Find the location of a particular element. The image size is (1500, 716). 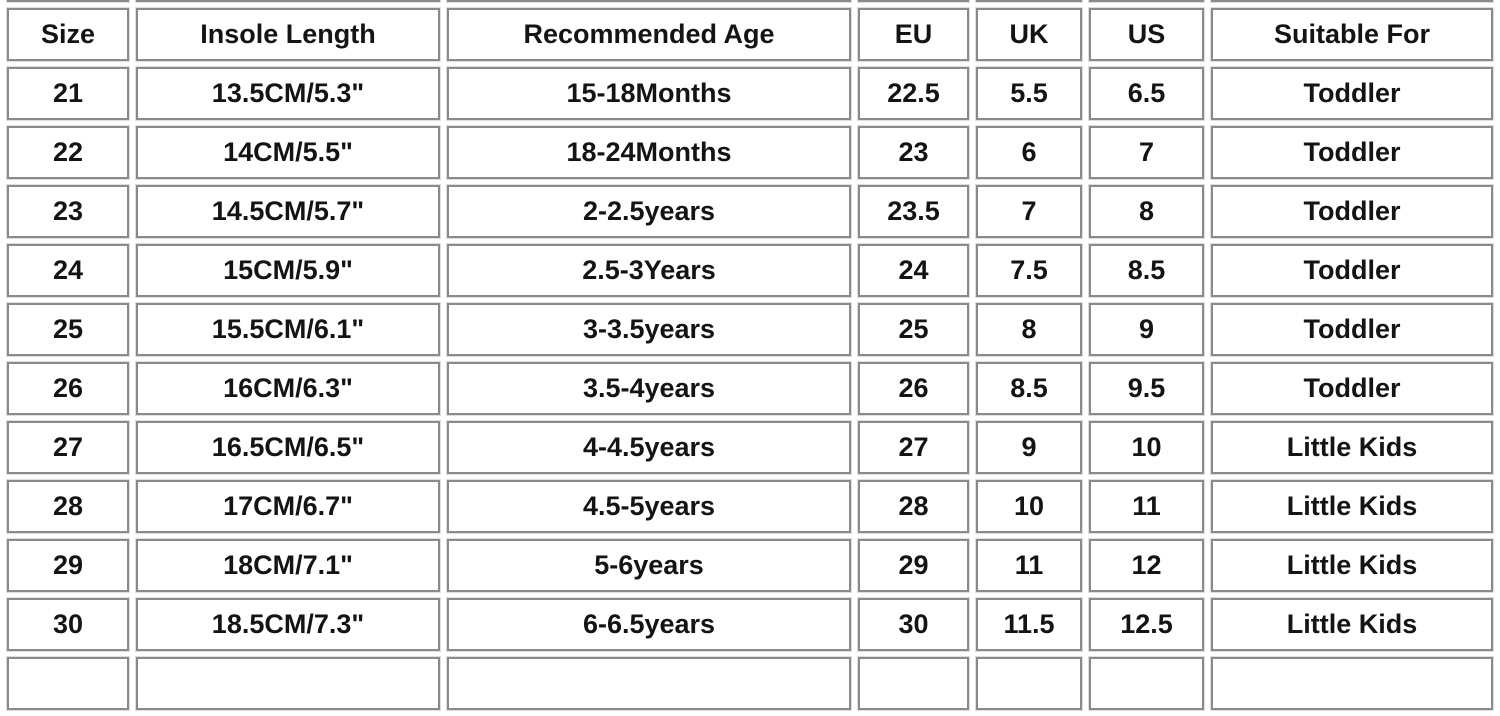

cell-recommended-age: 3.5-4years is located at coordinates (649, 388).